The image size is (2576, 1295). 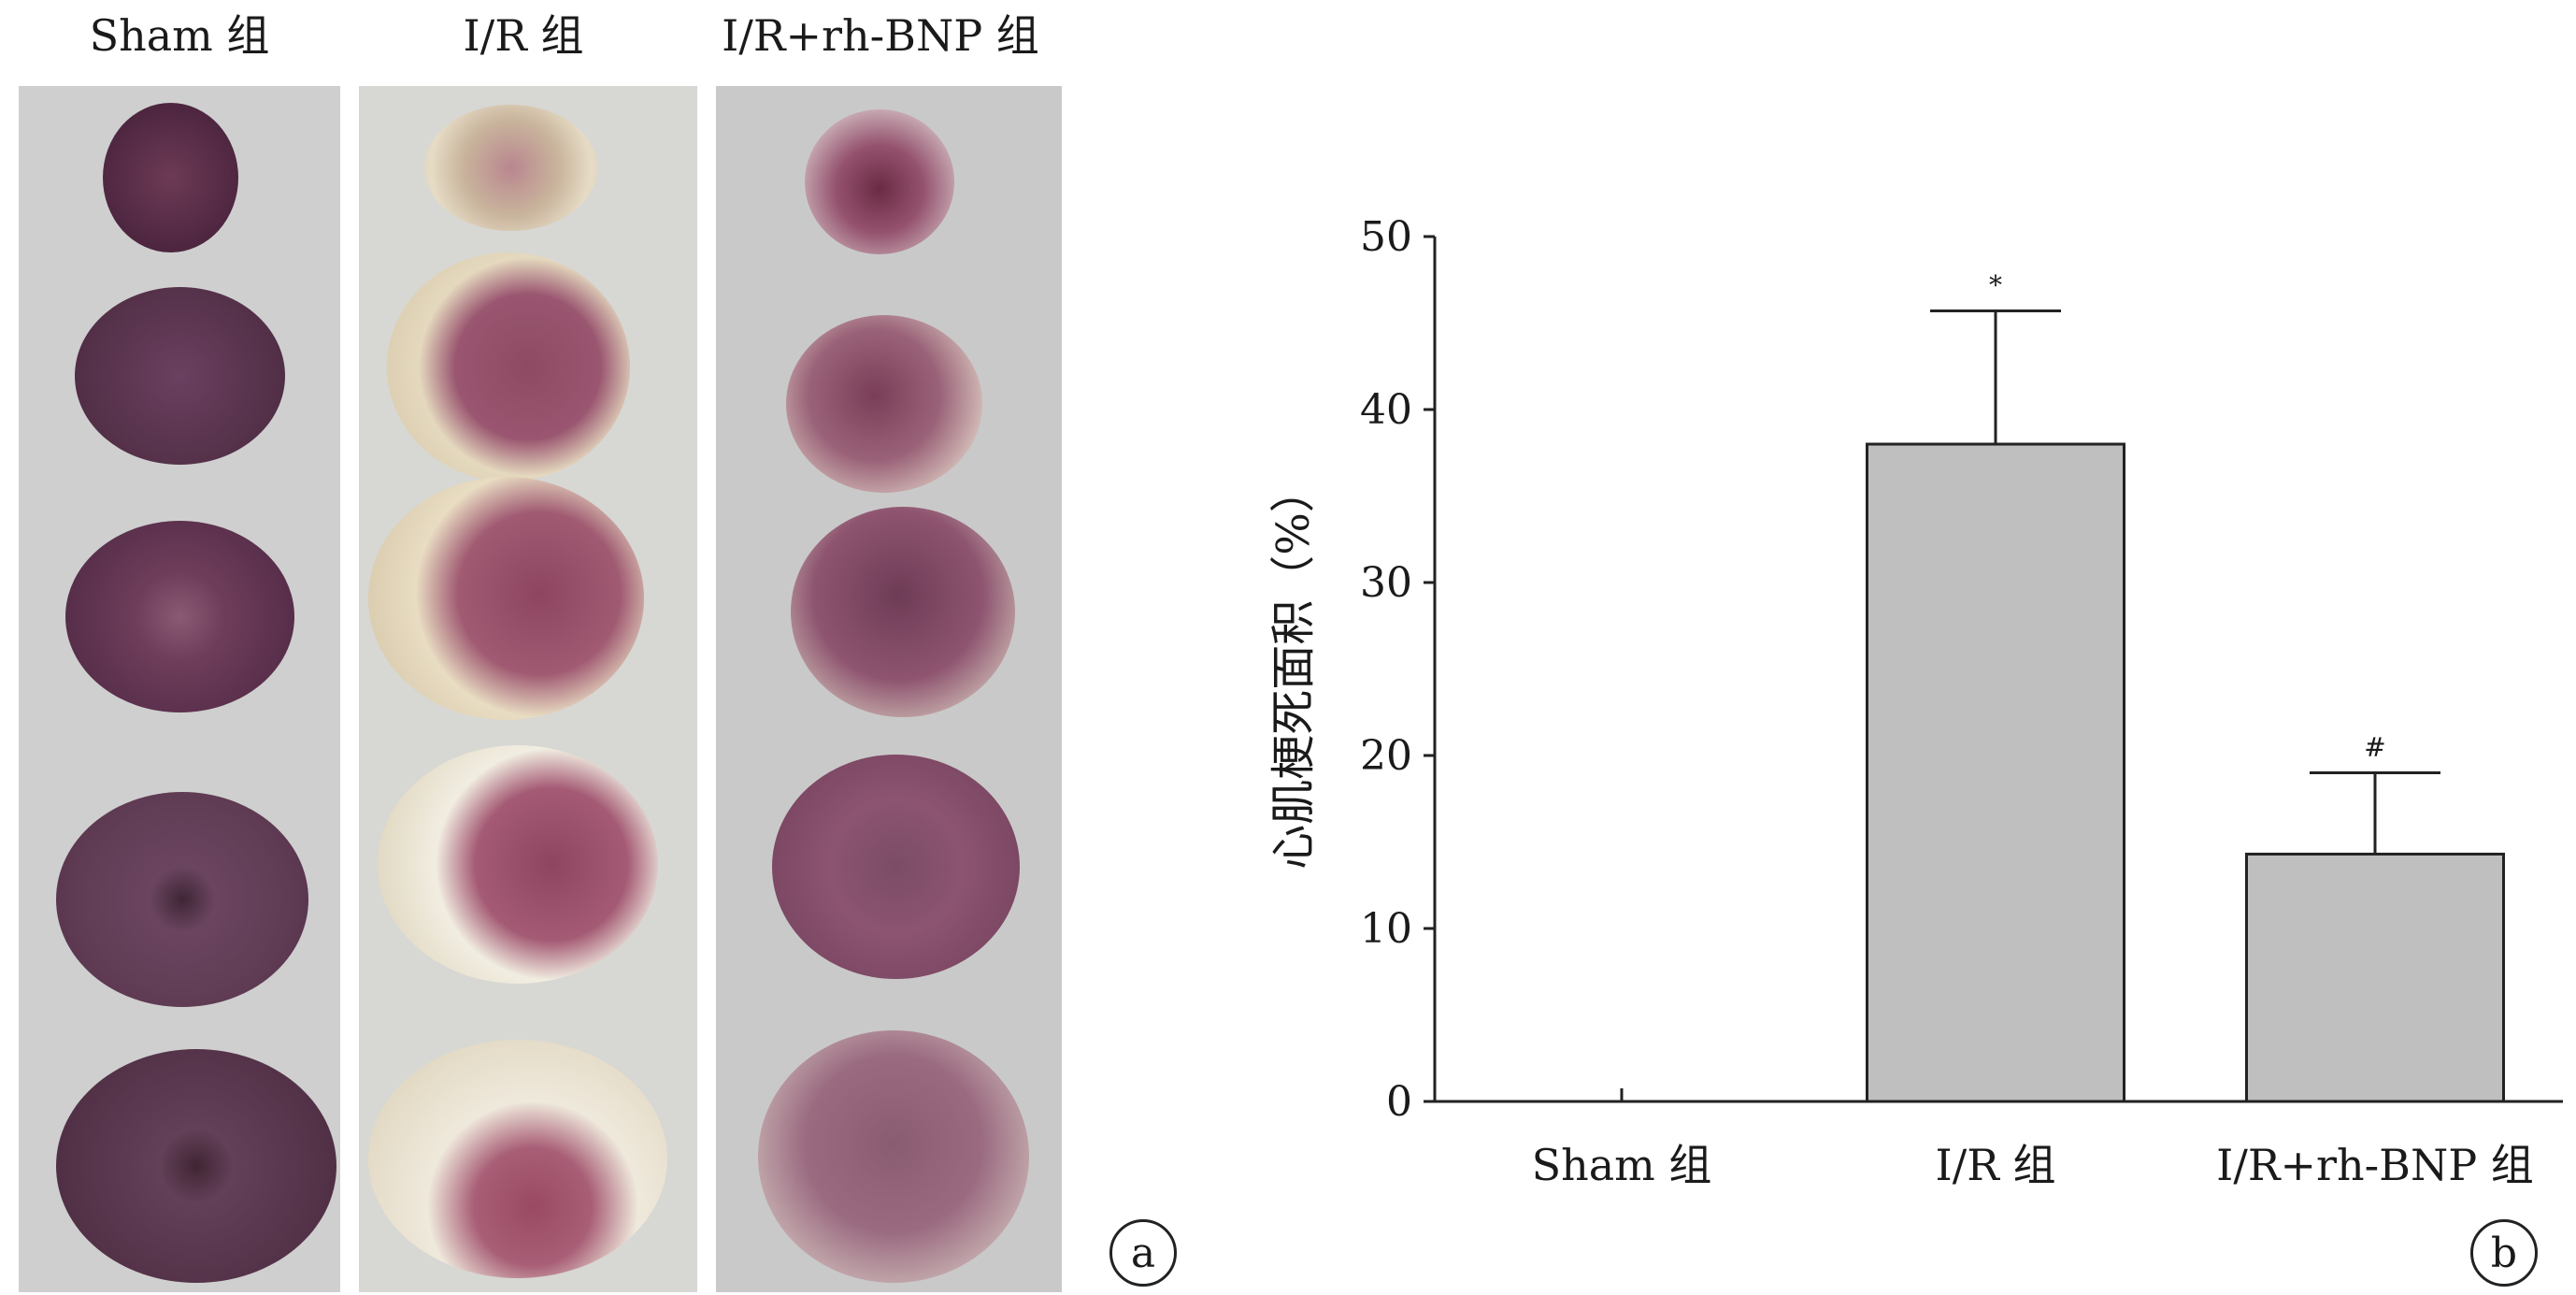 I want to click on y-tick-label: 40, so click(x=1386, y=410).